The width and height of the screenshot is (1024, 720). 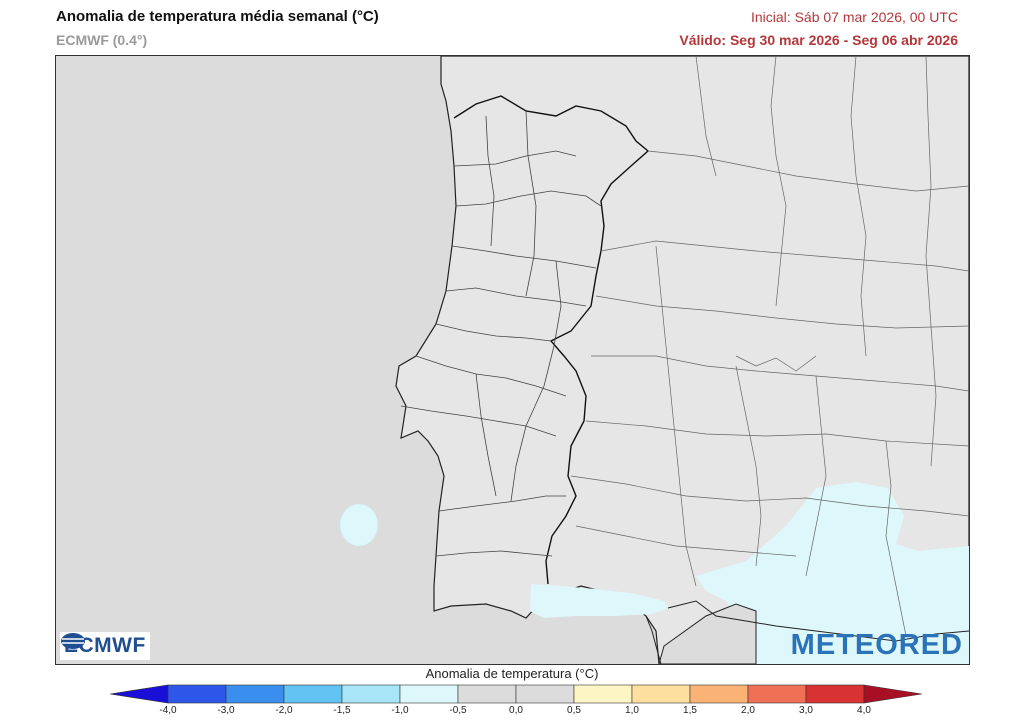 I want to click on legend-arrow-low, so click(x=139, y=694).